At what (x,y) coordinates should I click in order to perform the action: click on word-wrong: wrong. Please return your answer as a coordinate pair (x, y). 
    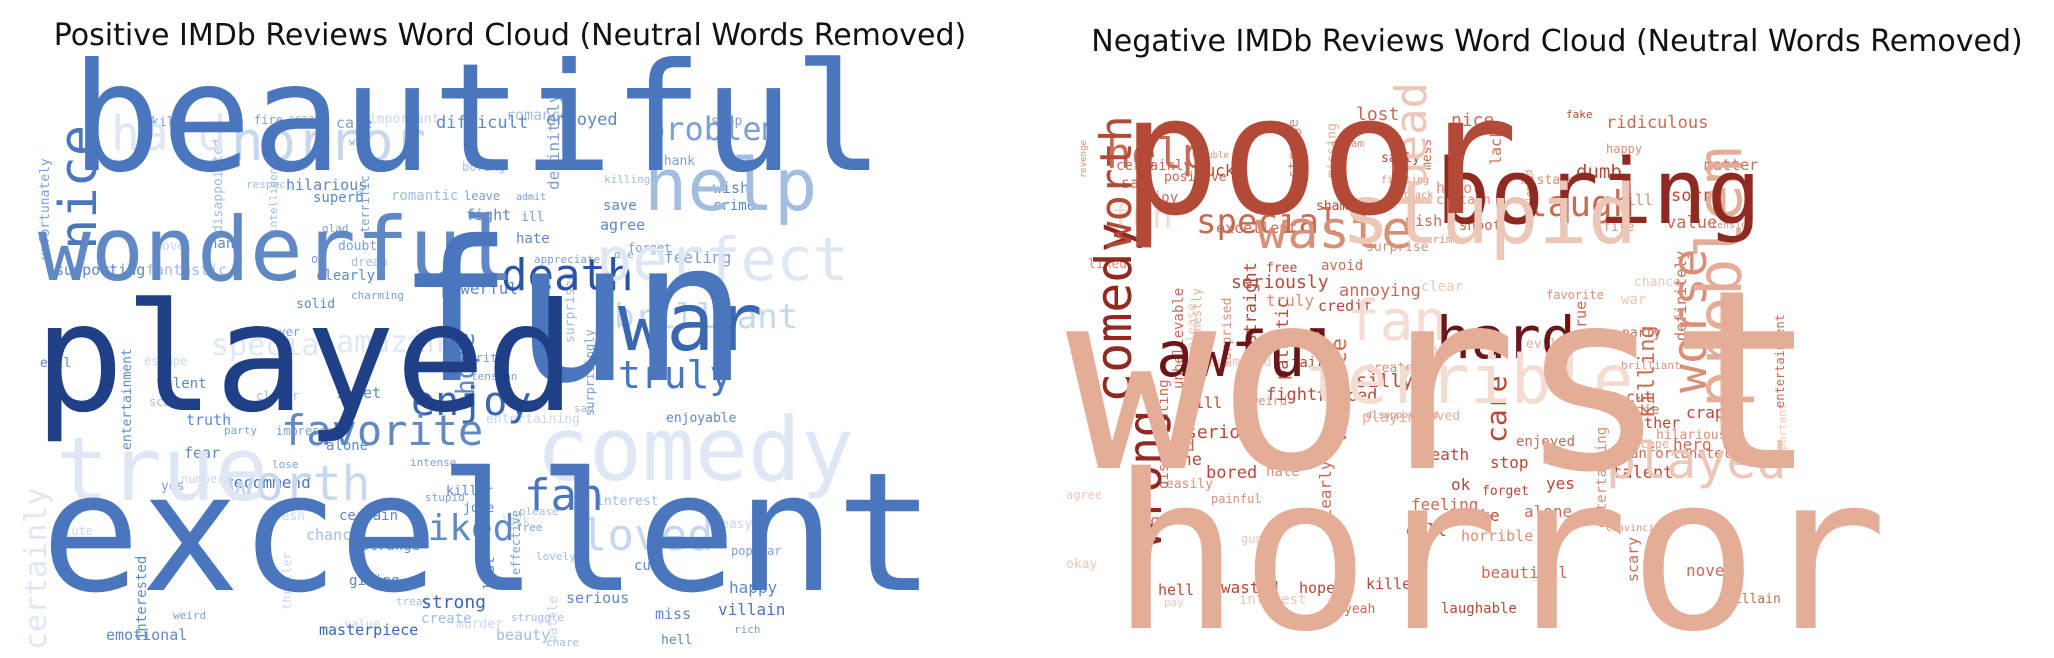
    Looking at the image, I should click on (1145, 479).